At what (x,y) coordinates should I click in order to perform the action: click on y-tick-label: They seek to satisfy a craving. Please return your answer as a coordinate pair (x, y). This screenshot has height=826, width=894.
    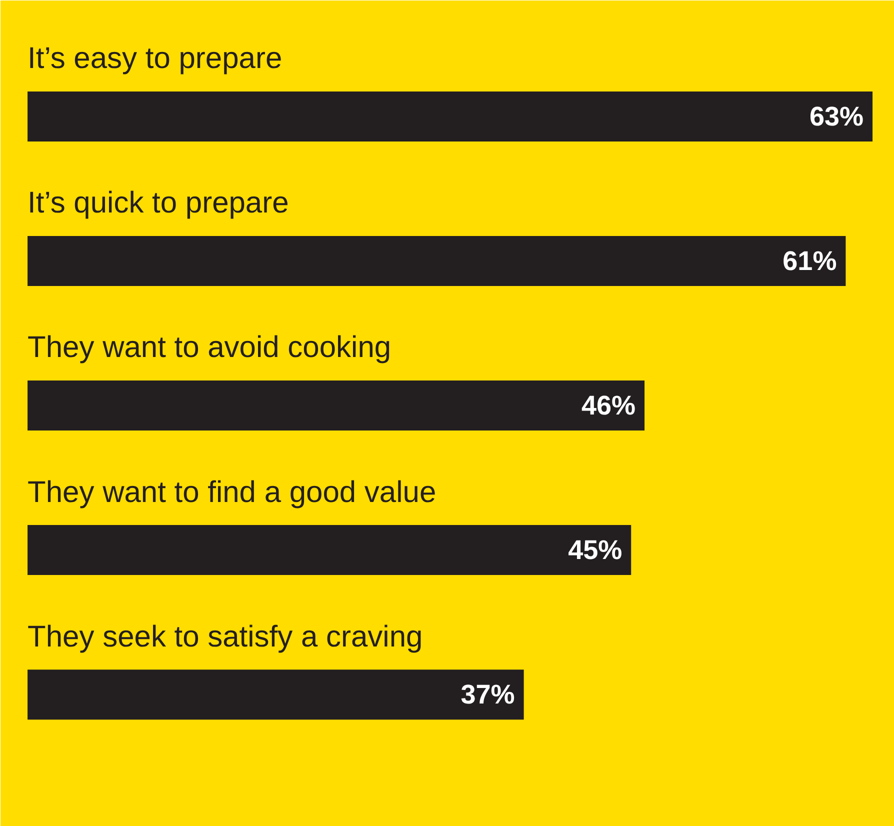
    Looking at the image, I should click on (225, 637).